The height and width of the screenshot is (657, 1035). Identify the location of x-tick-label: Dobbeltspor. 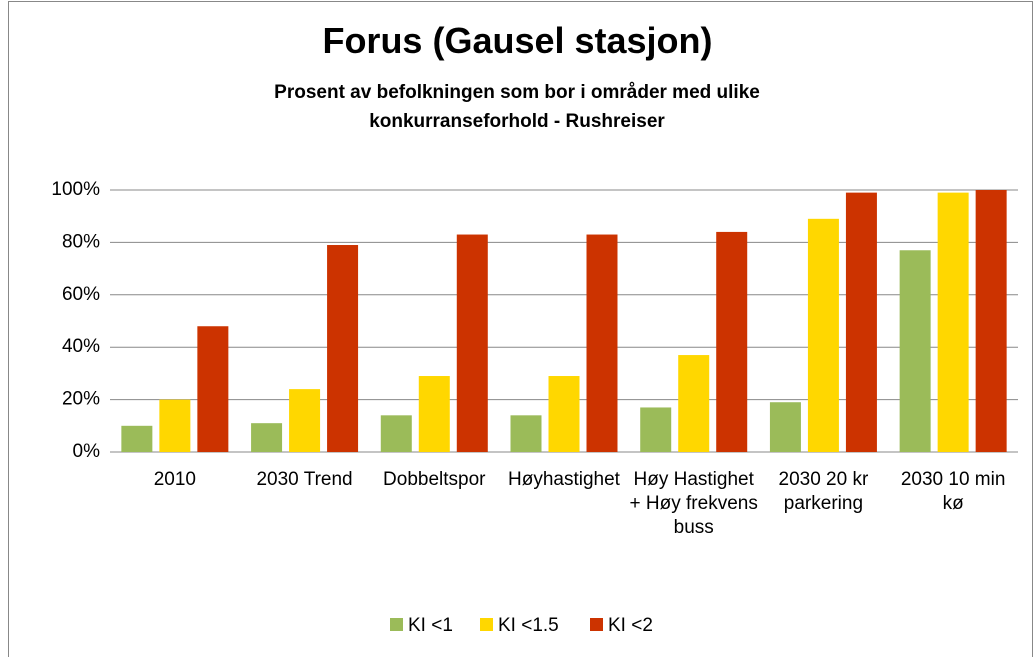
(434, 479).